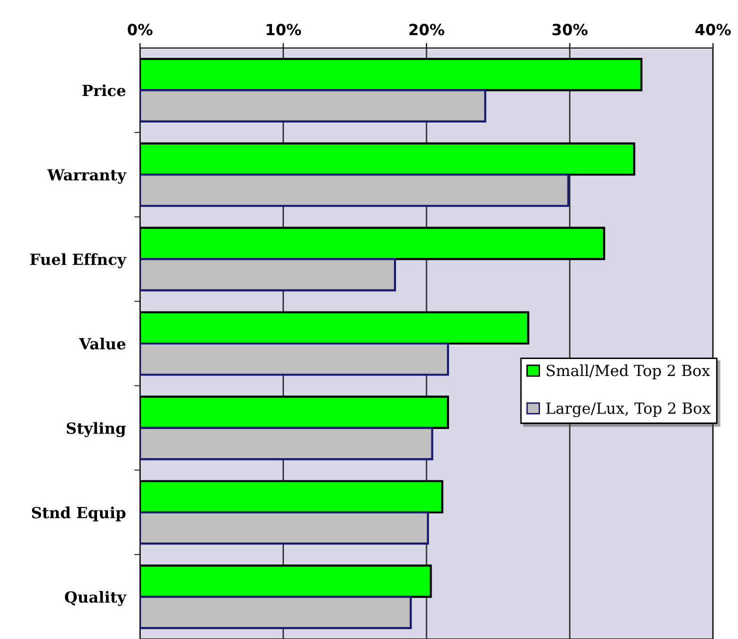  What do you see at coordinates (284, 30) in the screenshot?
I see `x-tick-label: 10%` at bounding box center [284, 30].